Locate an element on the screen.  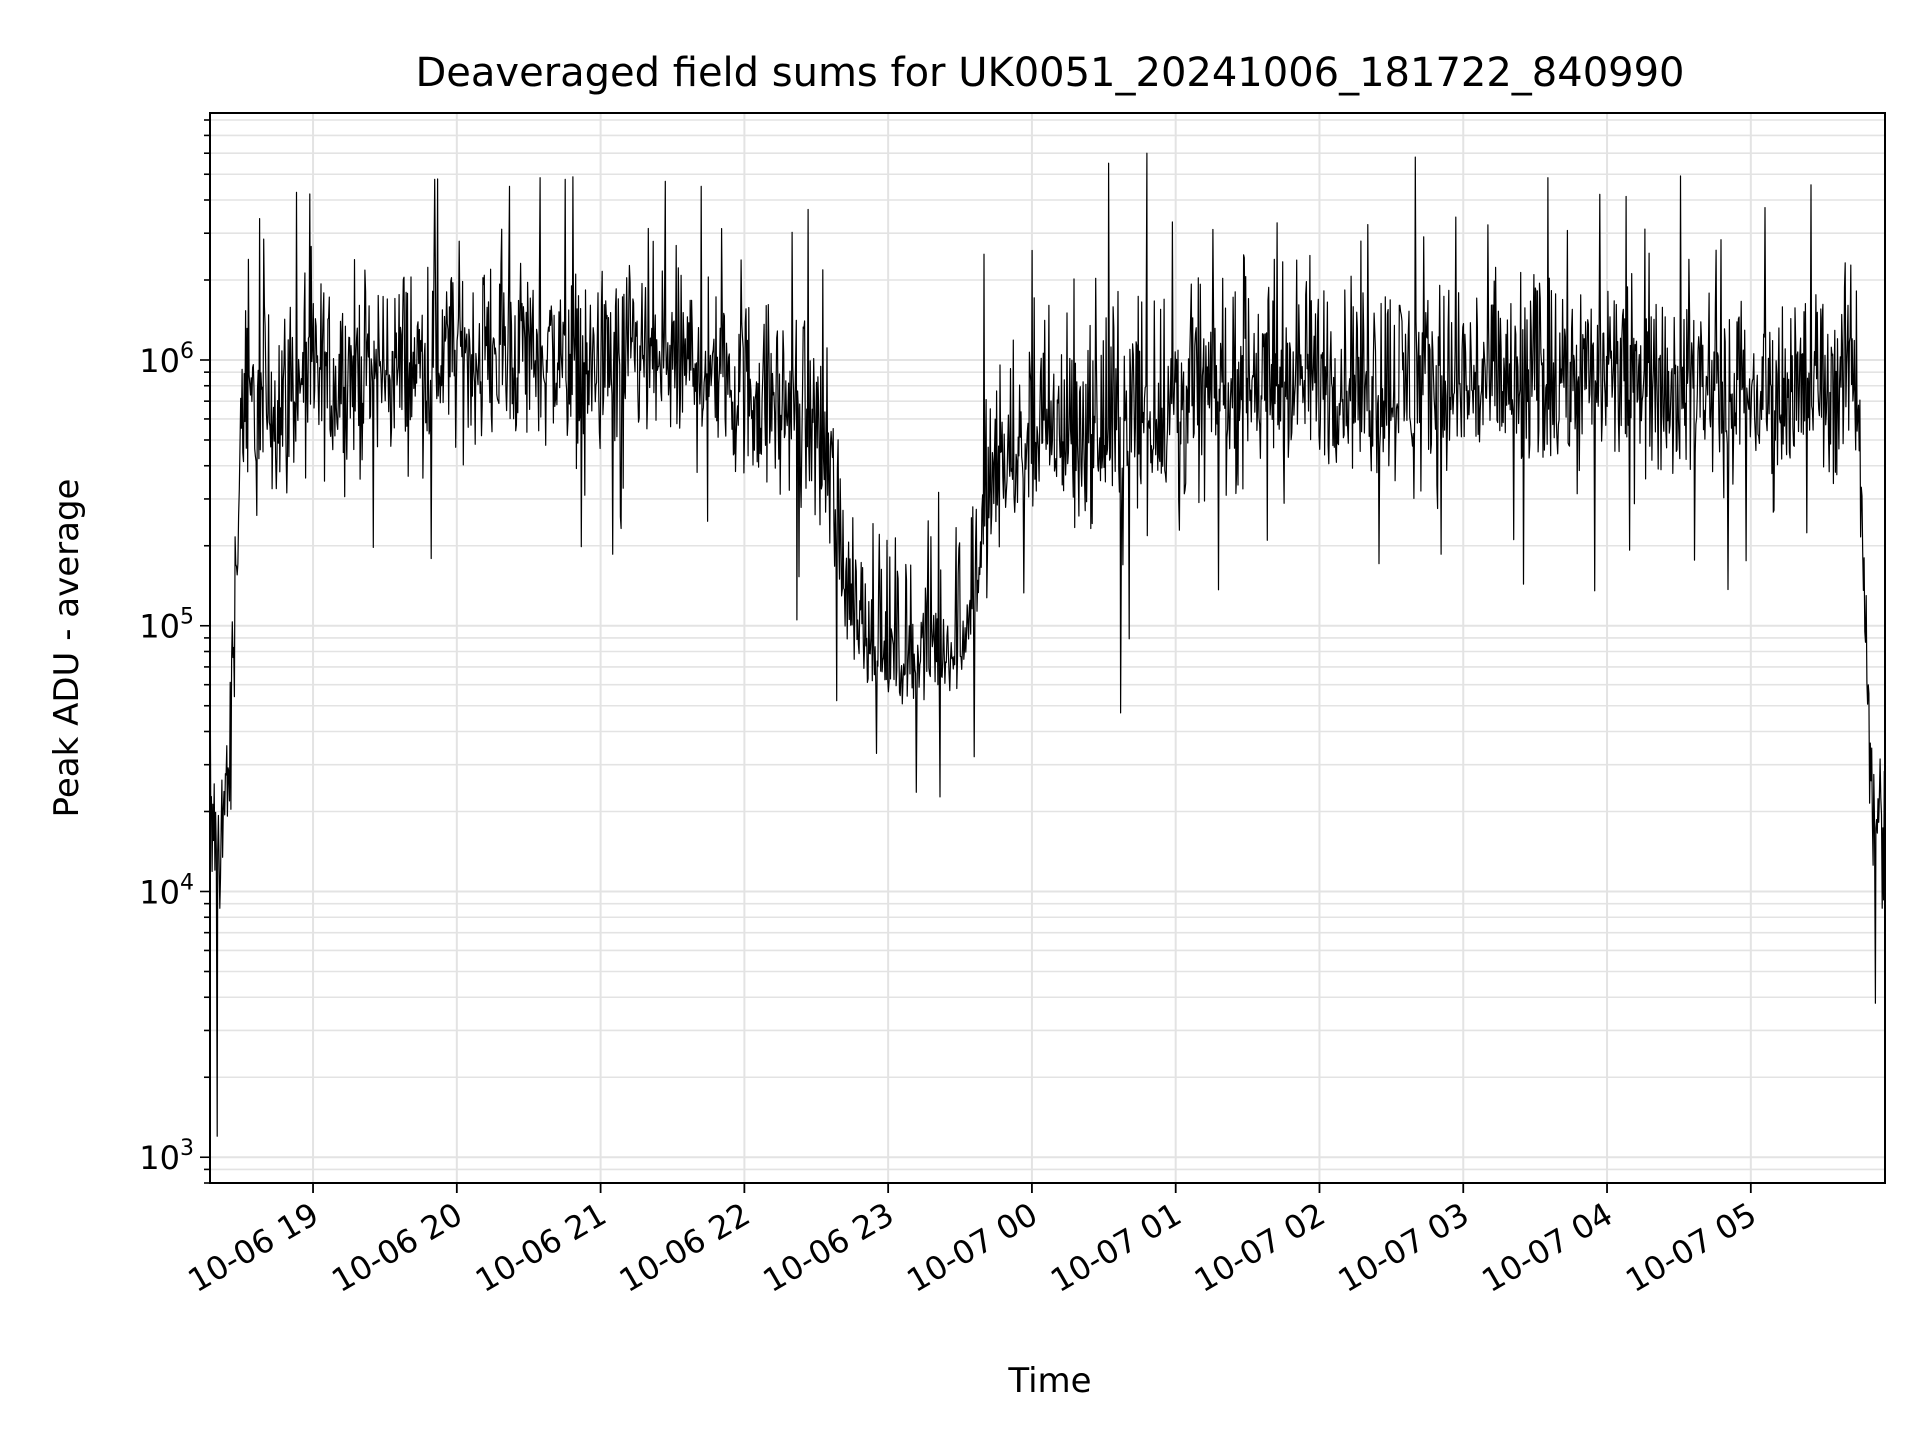
y-tick-label: 104 is located at coordinates (166, 890).